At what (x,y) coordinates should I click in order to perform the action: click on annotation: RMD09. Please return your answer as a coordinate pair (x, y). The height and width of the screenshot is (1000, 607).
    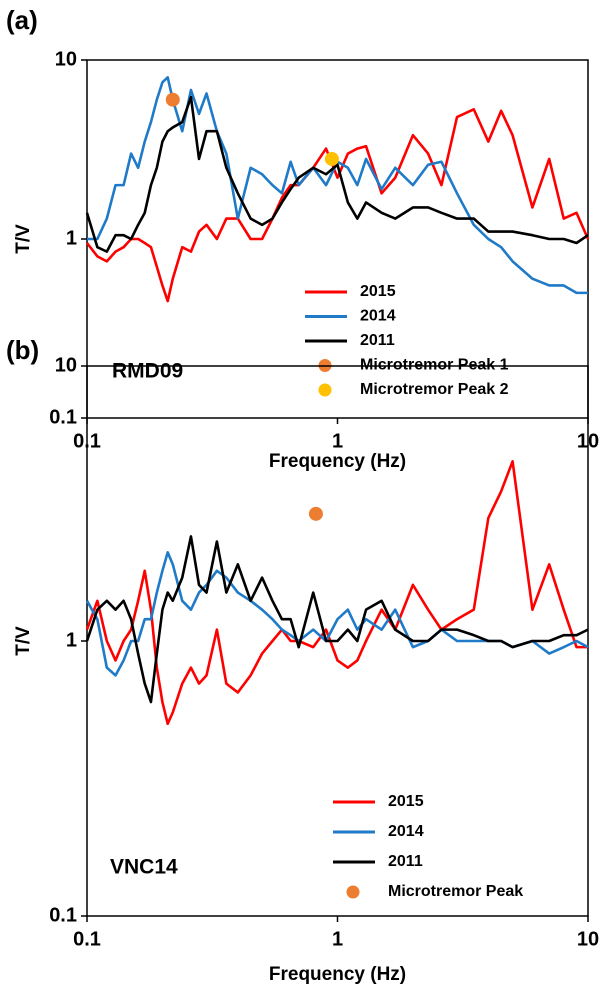
    Looking at the image, I should click on (147, 371).